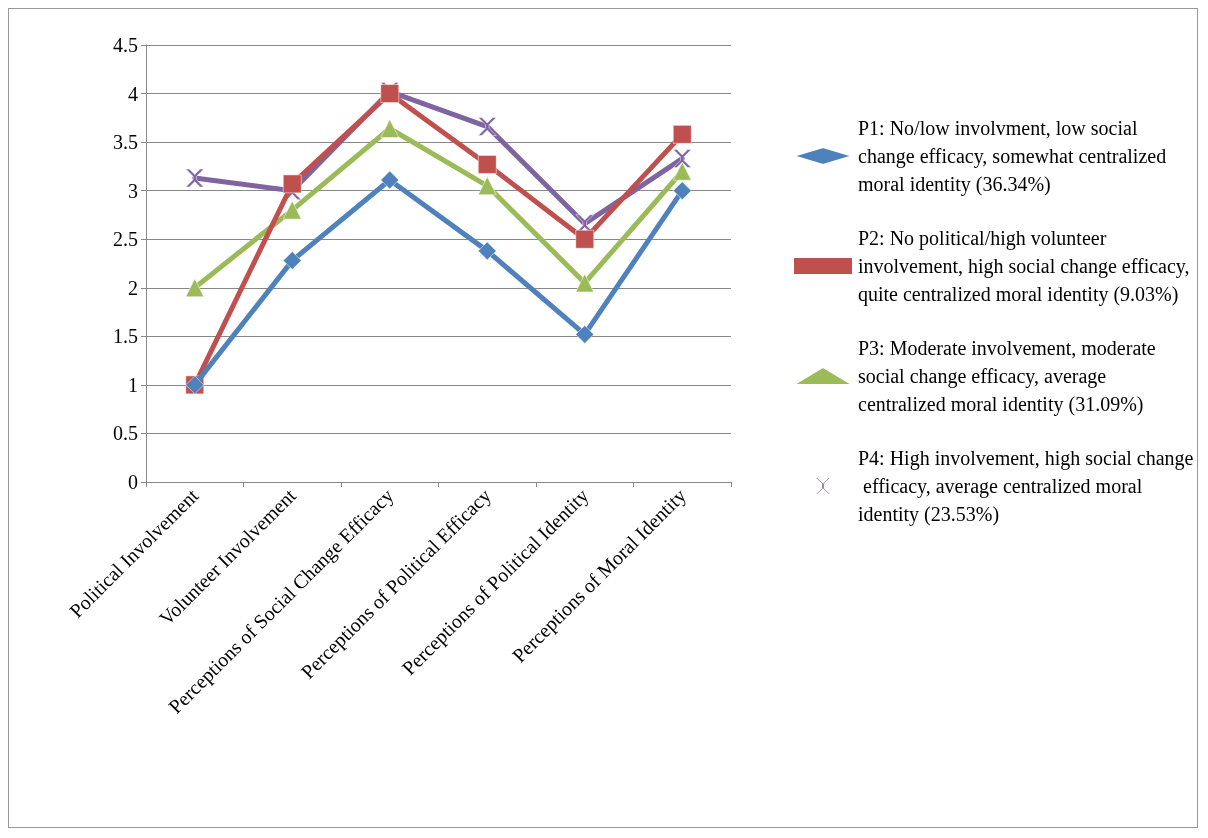 Image resolution: width=1208 pixels, height=838 pixels. Describe the element at coordinates (133, 287) in the screenshot. I see `y-tick-label: 2` at that location.